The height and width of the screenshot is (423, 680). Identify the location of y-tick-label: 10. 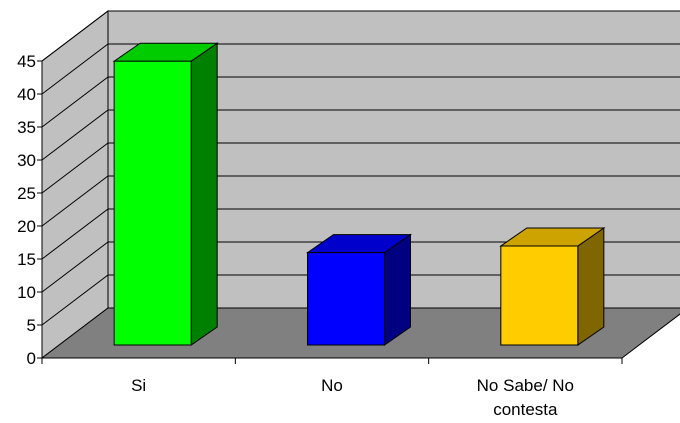
(26, 292).